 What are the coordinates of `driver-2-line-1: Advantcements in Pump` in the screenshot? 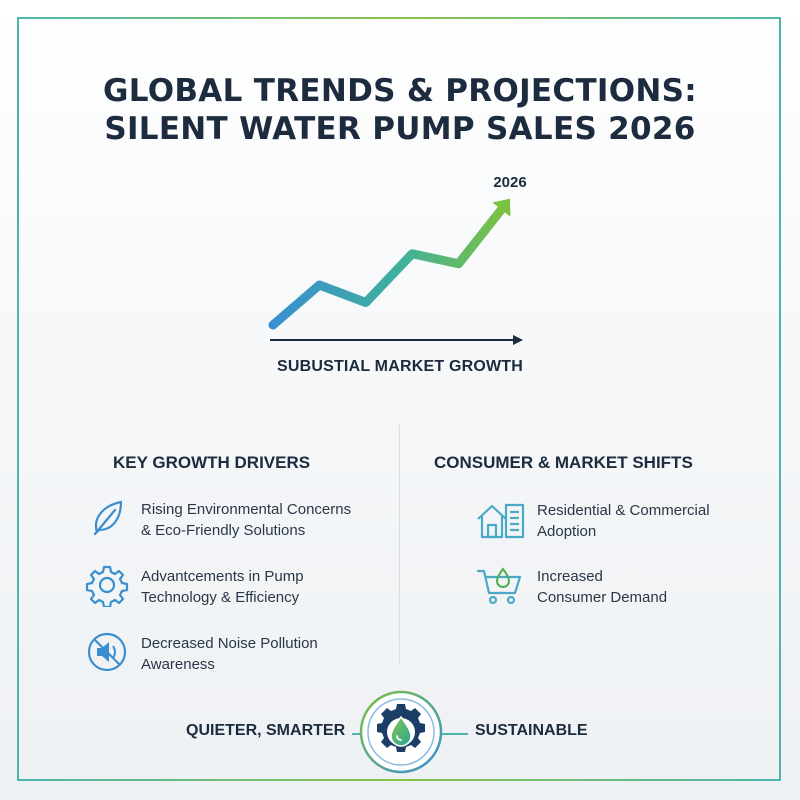 It's located at (222, 576).